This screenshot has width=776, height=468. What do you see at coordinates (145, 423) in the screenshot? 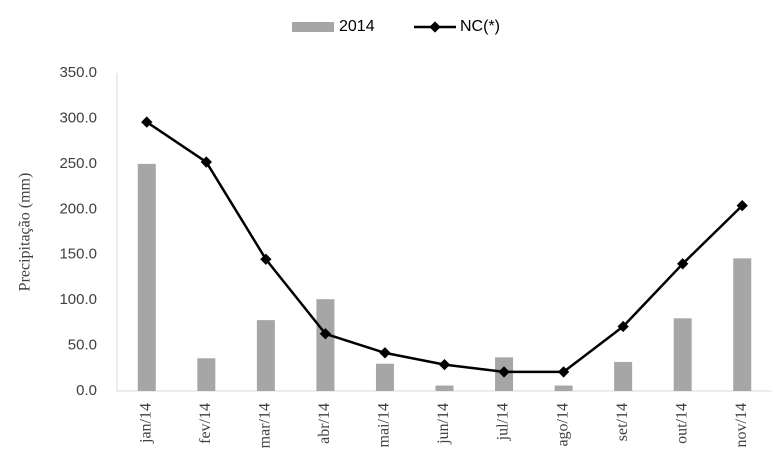
I see `x-tick-label: jan/14` at bounding box center [145, 423].